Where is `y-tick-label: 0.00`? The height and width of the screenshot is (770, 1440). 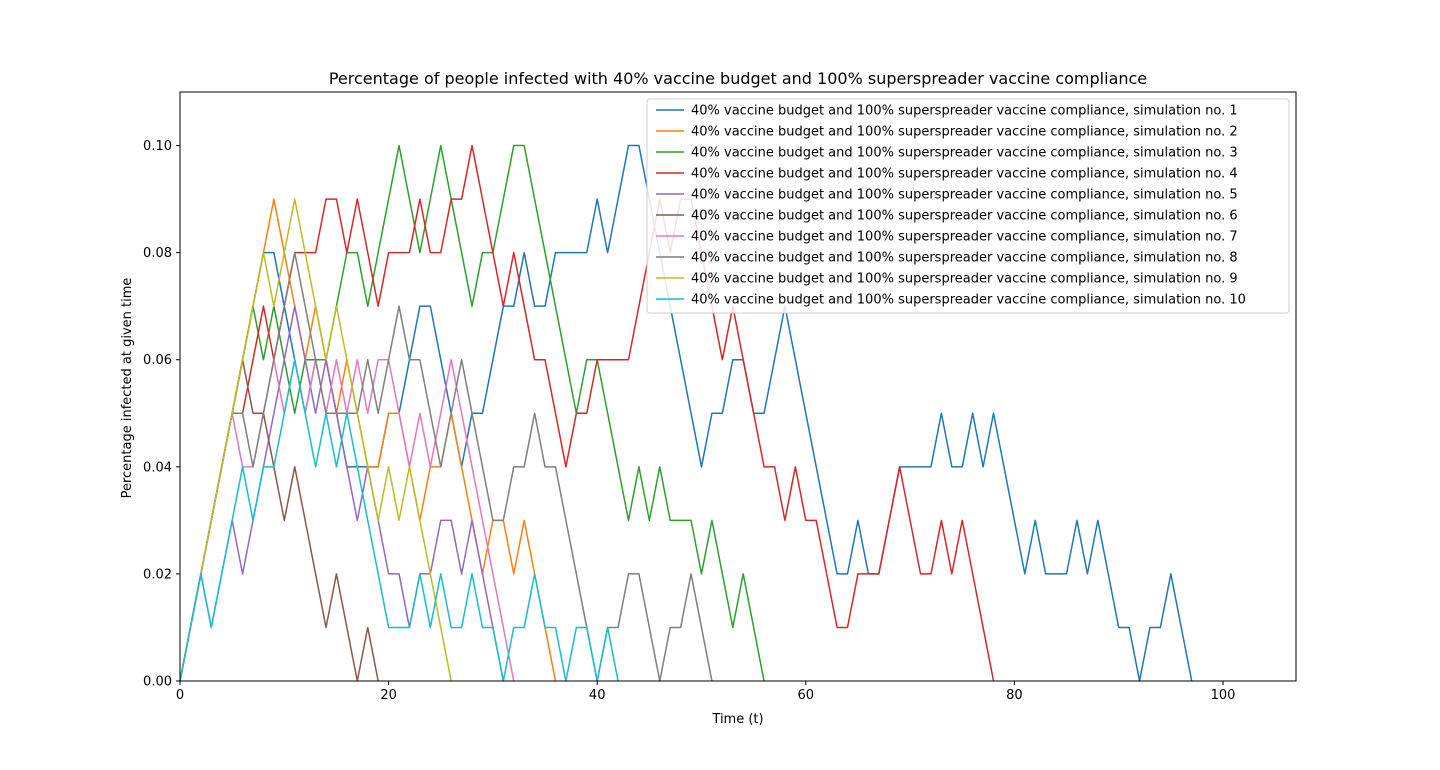 y-tick-label: 0.00 is located at coordinates (157, 682).